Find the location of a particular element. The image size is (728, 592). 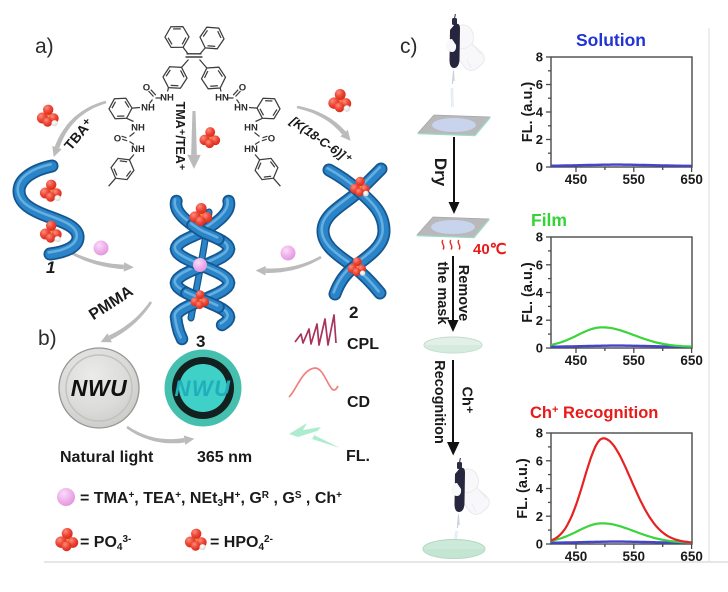

svg-text: 3 is located at coordinates (200, 341).